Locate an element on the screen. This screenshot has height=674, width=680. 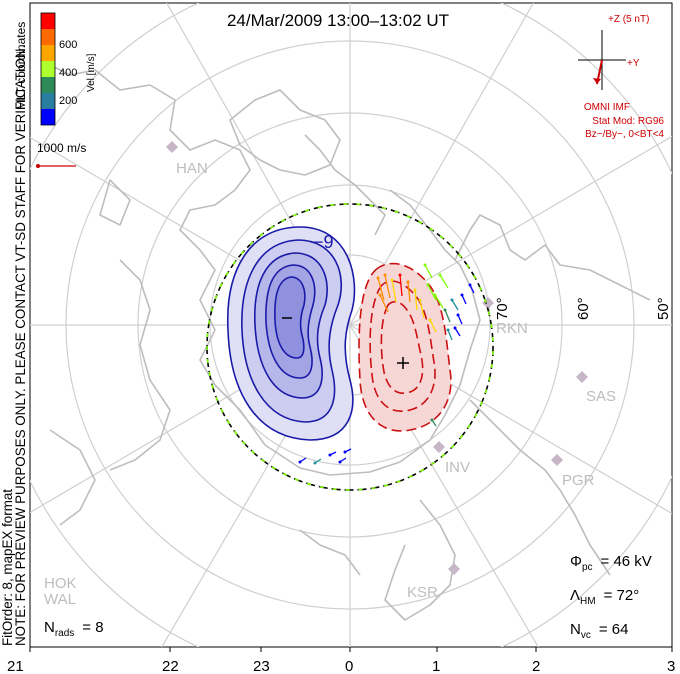
fit-order-note: FitOrder: 8, mapEX format is located at coordinates (7, 567).